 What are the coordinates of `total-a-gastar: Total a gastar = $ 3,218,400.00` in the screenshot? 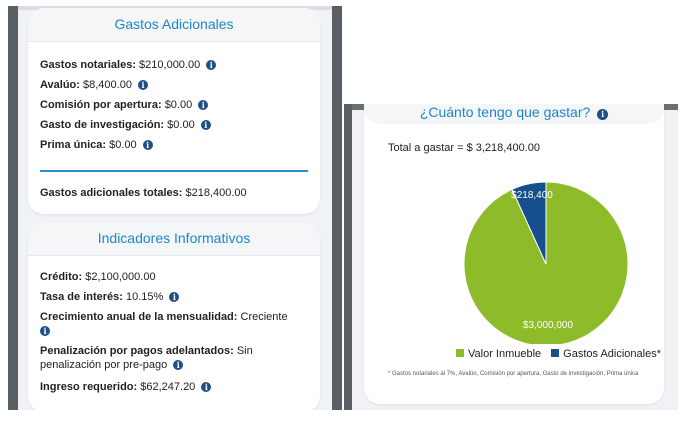 It's located at (464, 148).